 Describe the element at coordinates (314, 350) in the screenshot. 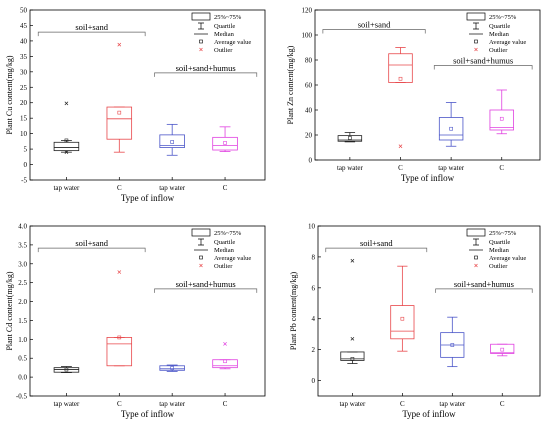

I see `y-tick-label: 2` at that location.